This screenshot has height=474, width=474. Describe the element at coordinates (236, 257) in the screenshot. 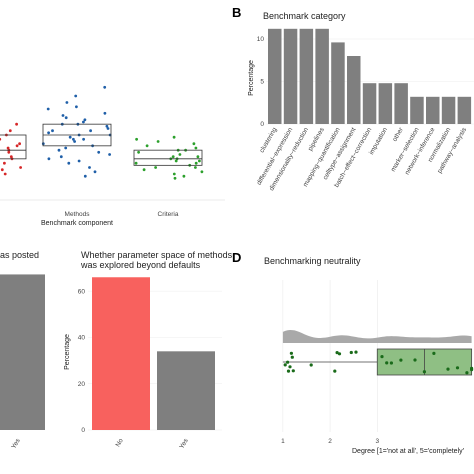

I see `panel-d-letter: D` at that location.